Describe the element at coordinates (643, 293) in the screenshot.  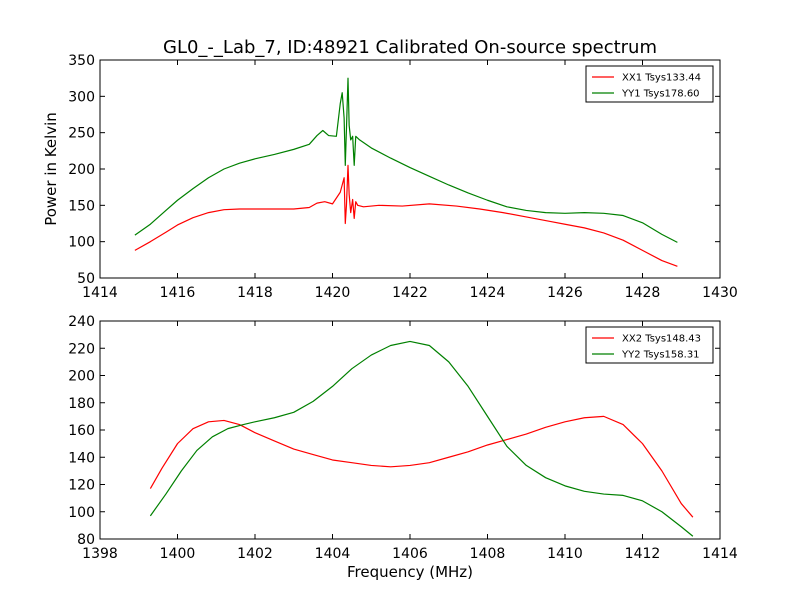
I see `x-tick-label: 1428` at that location.